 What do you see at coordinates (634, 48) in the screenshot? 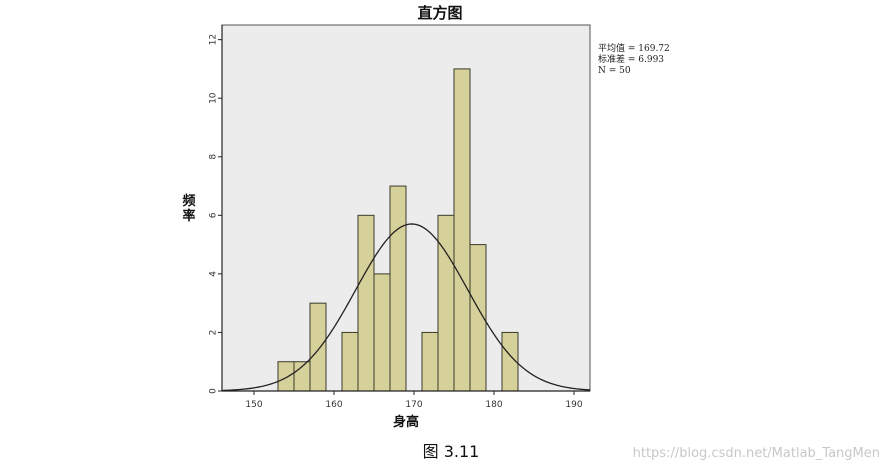
I see `stat-mean: 平均值 = 169.72` at bounding box center [634, 48].